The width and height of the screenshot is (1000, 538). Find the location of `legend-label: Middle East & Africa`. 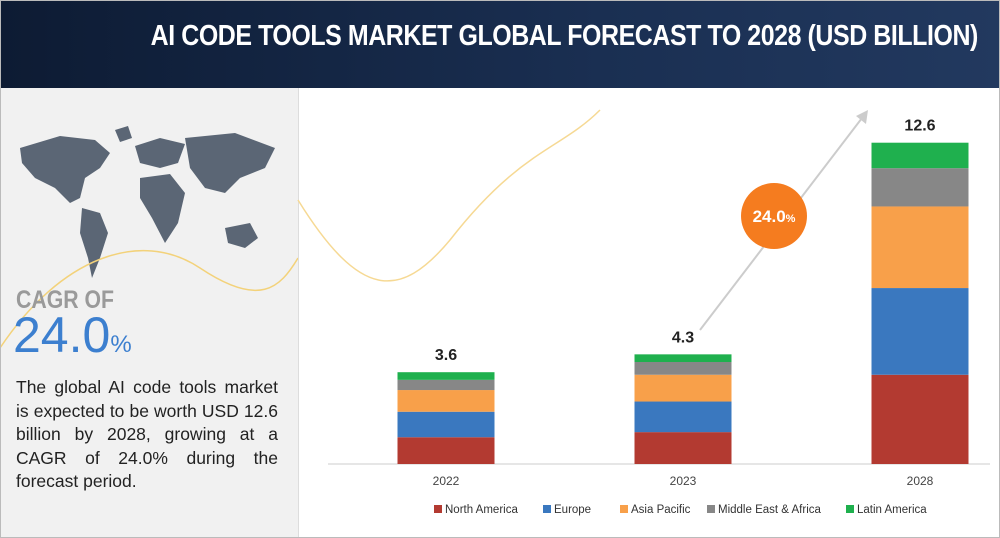

legend-label: Middle East & Africa is located at coordinates (770, 510).